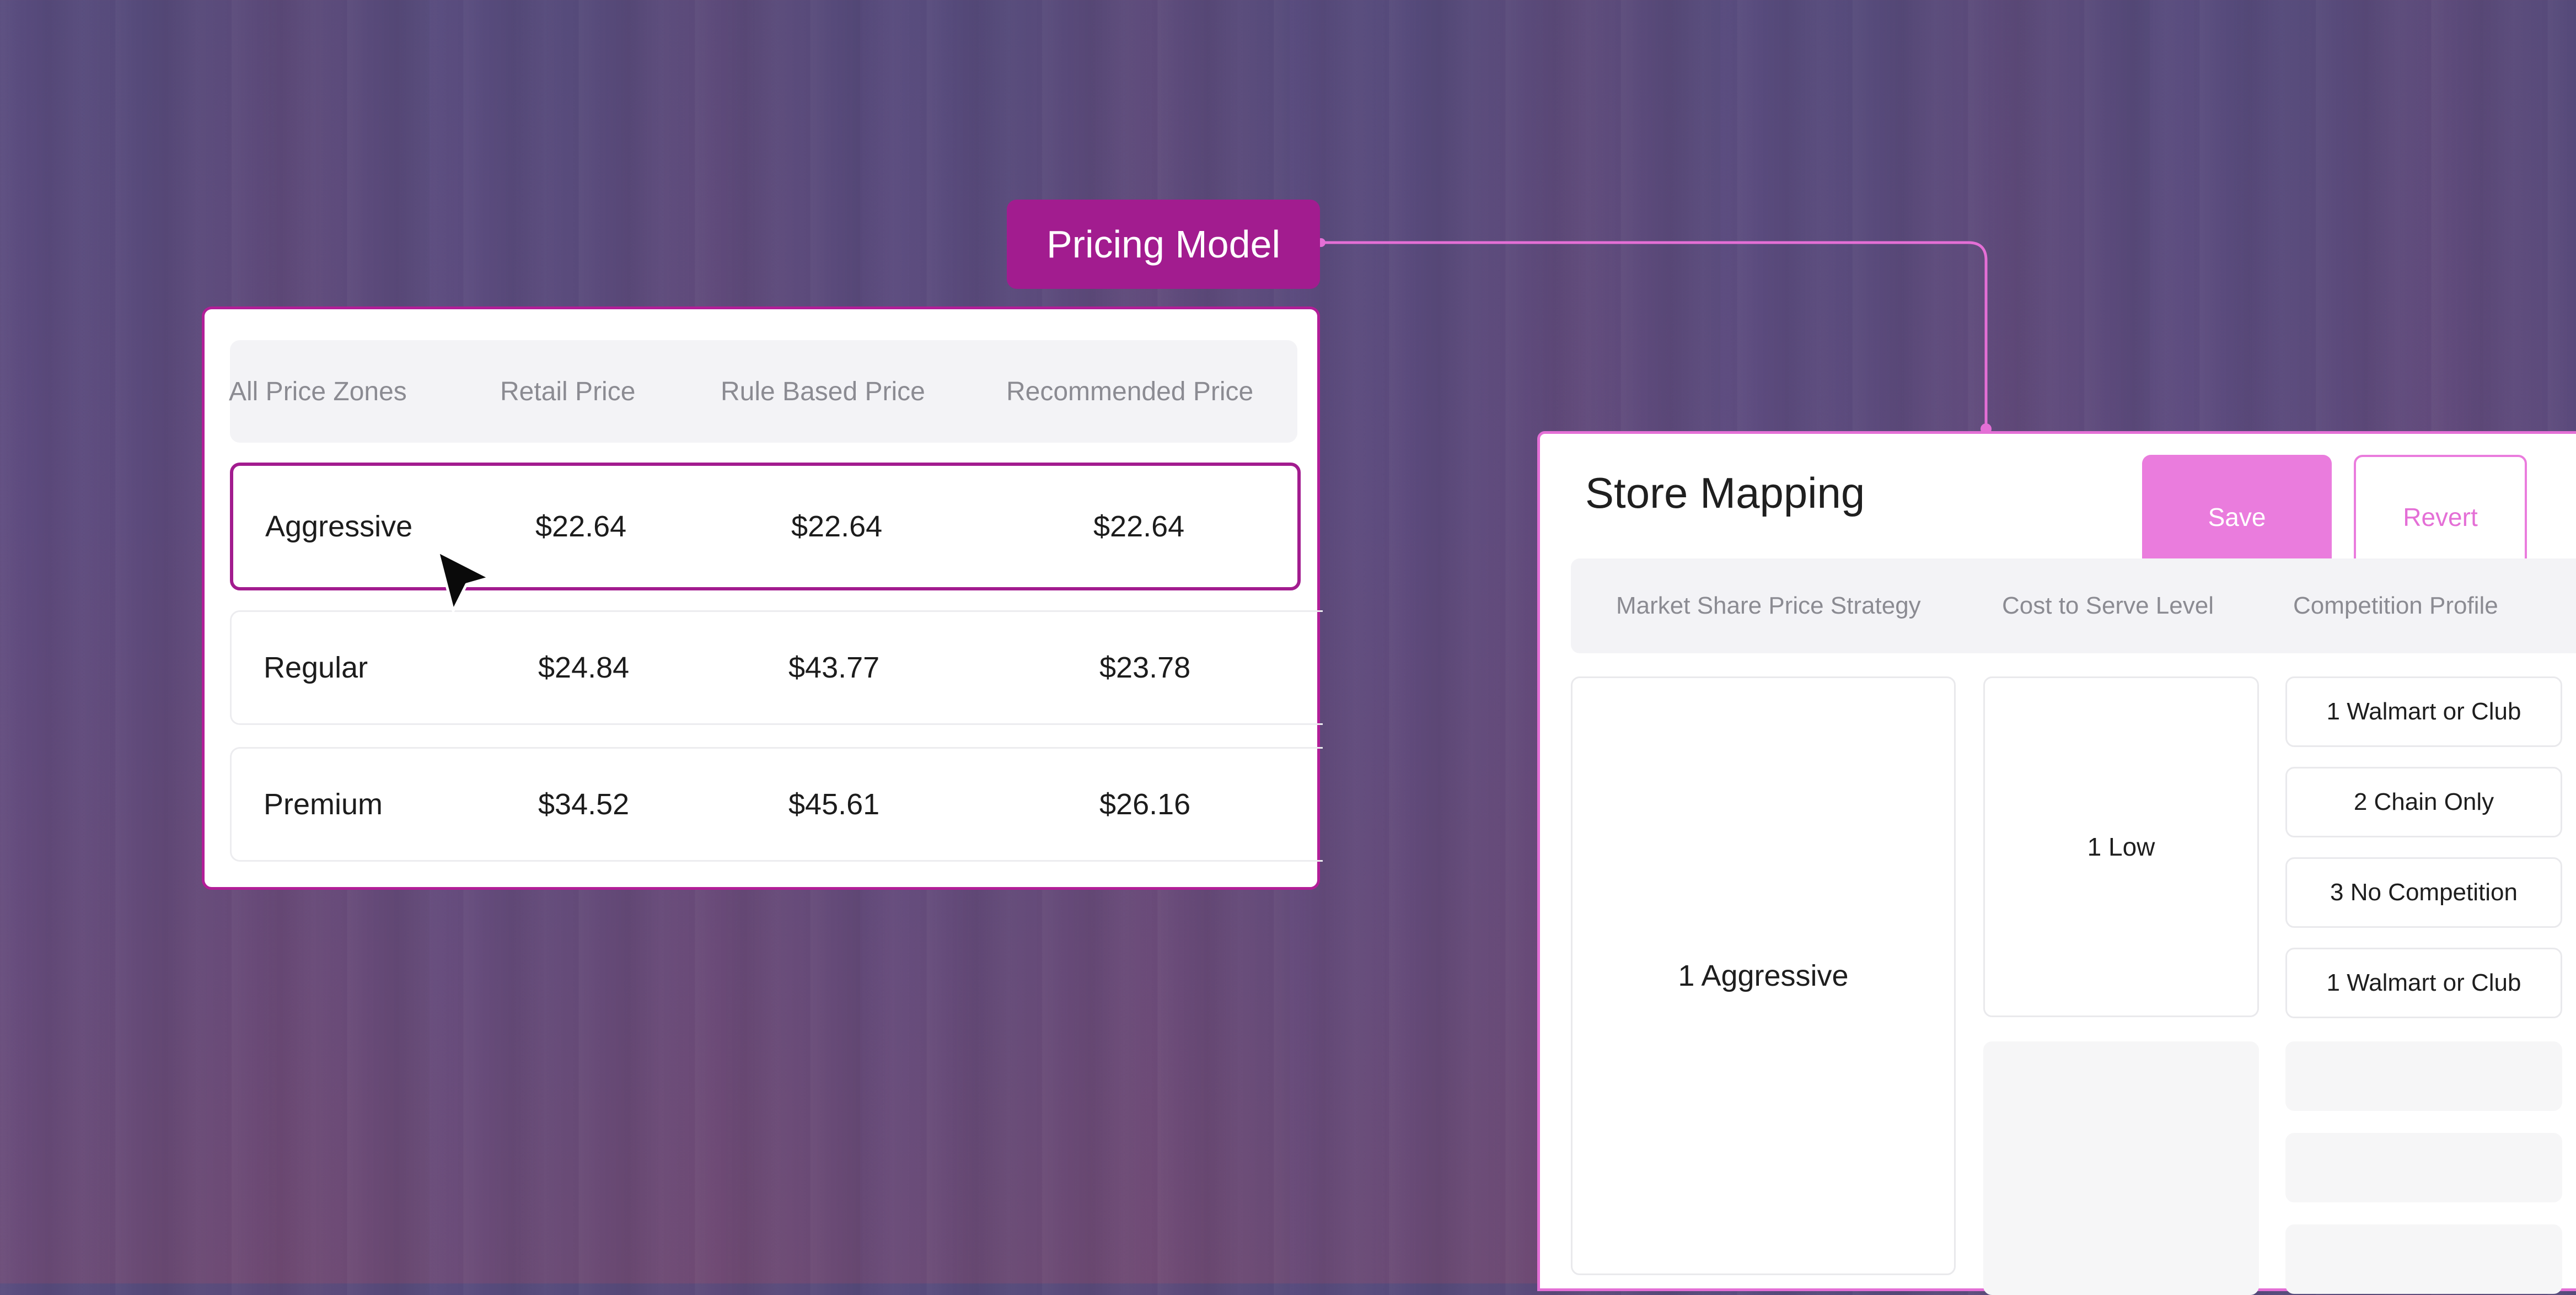  I want to click on mouse-cursor-icon, so click(463, 581).